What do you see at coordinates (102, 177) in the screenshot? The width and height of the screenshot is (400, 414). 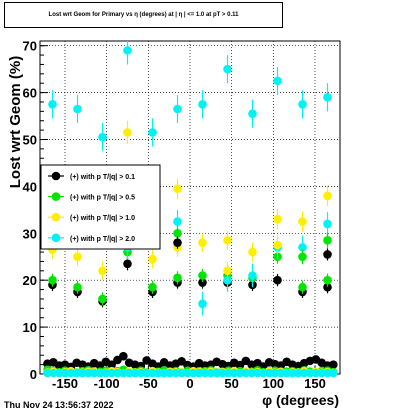 I see `legend-label: (+) with p T/|q| > 0.1` at bounding box center [102, 177].